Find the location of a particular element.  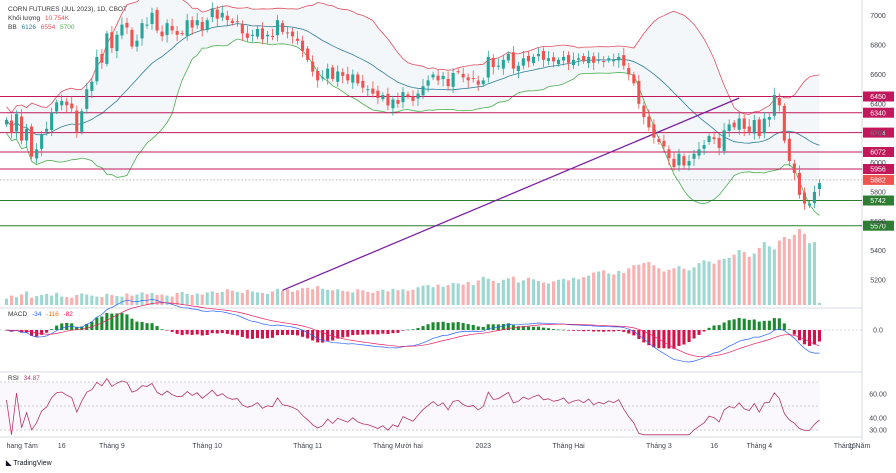

volume-label: Khối lượng is located at coordinates (24, 18).